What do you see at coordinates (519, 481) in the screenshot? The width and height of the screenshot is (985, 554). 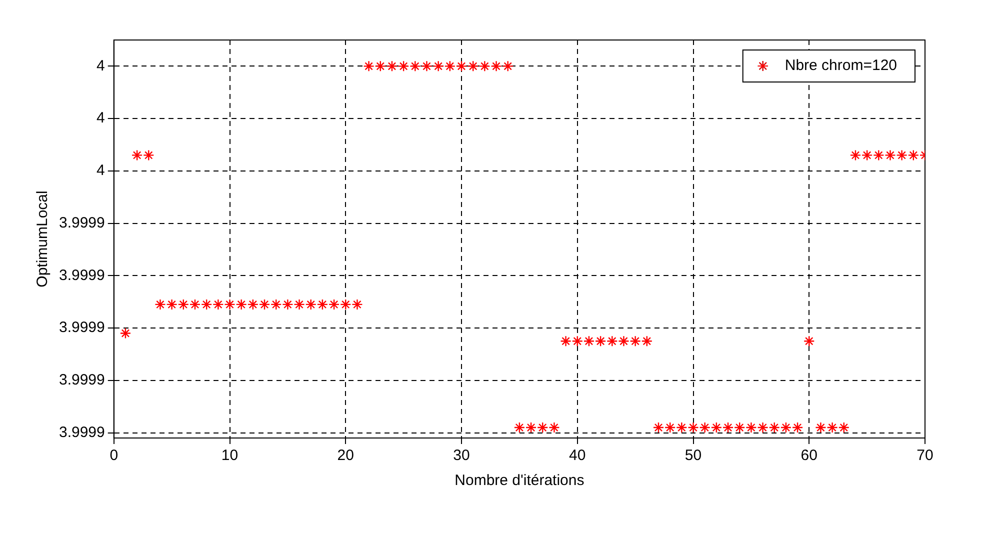 I see `x-axis-title: Nombre d'itérations` at bounding box center [519, 481].